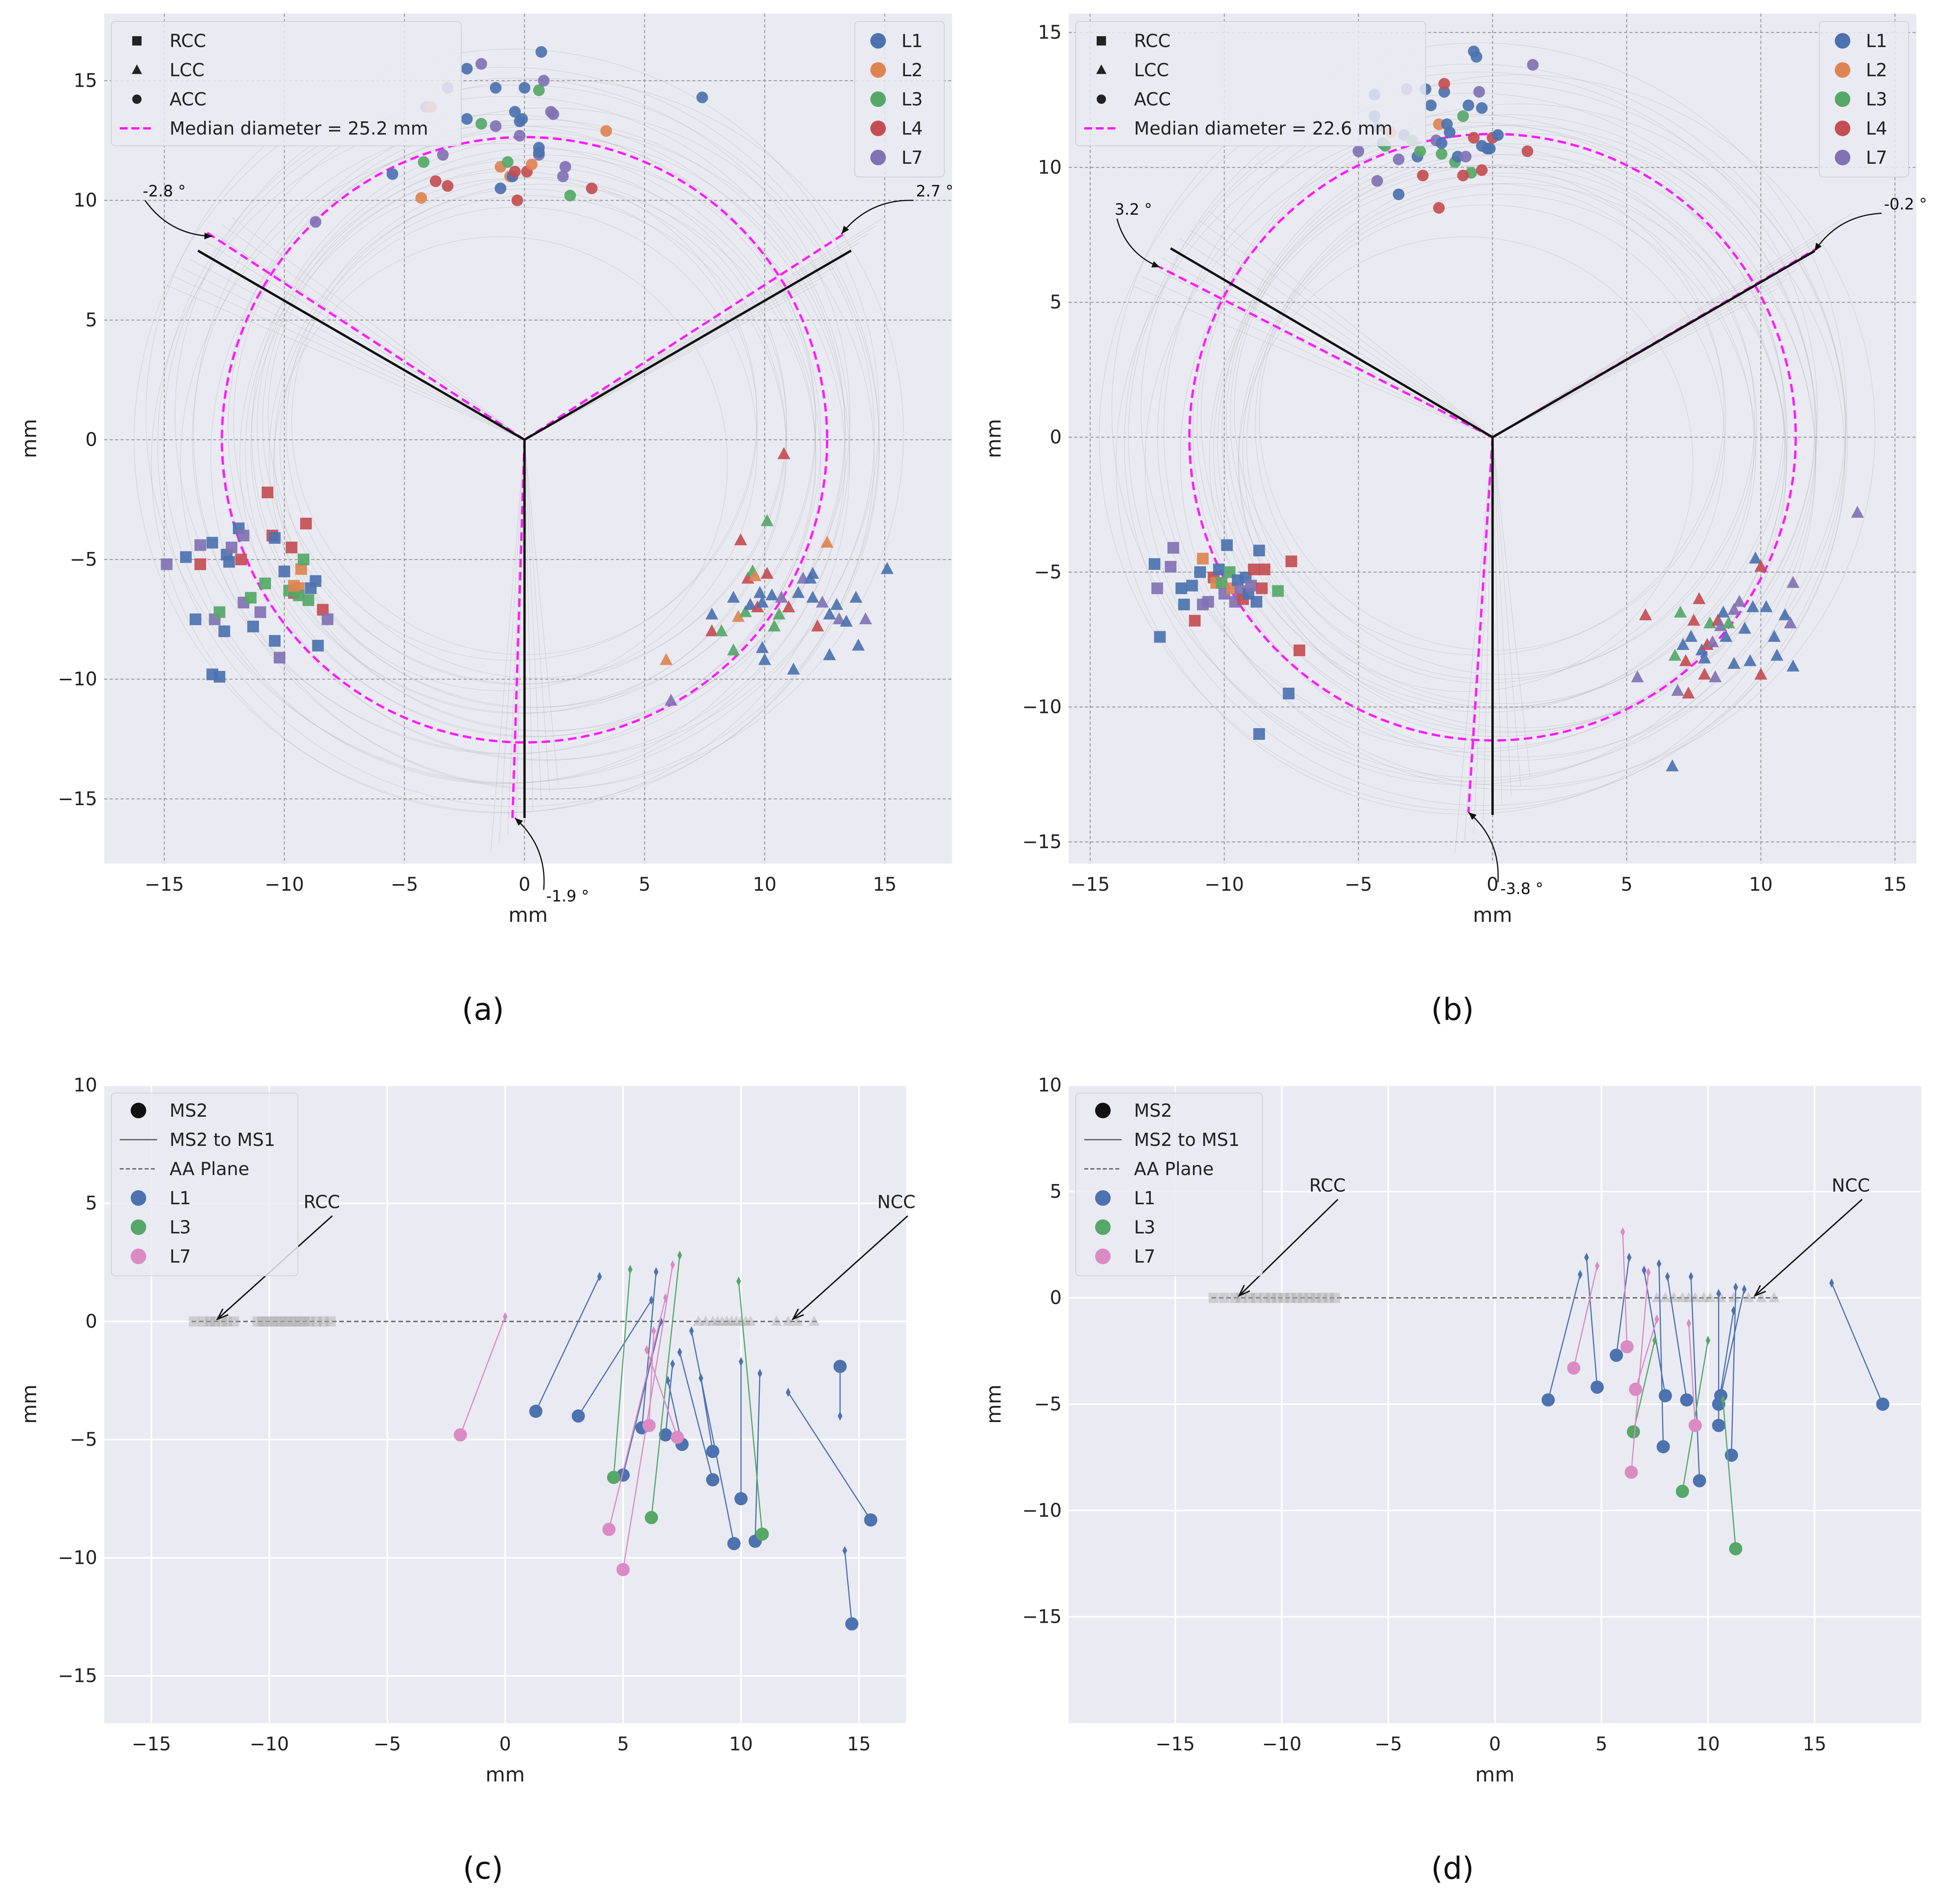 The width and height of the screenshot is (1939, 1904). I want to click on legend-label: AA Plane, so click(1174, 1168).